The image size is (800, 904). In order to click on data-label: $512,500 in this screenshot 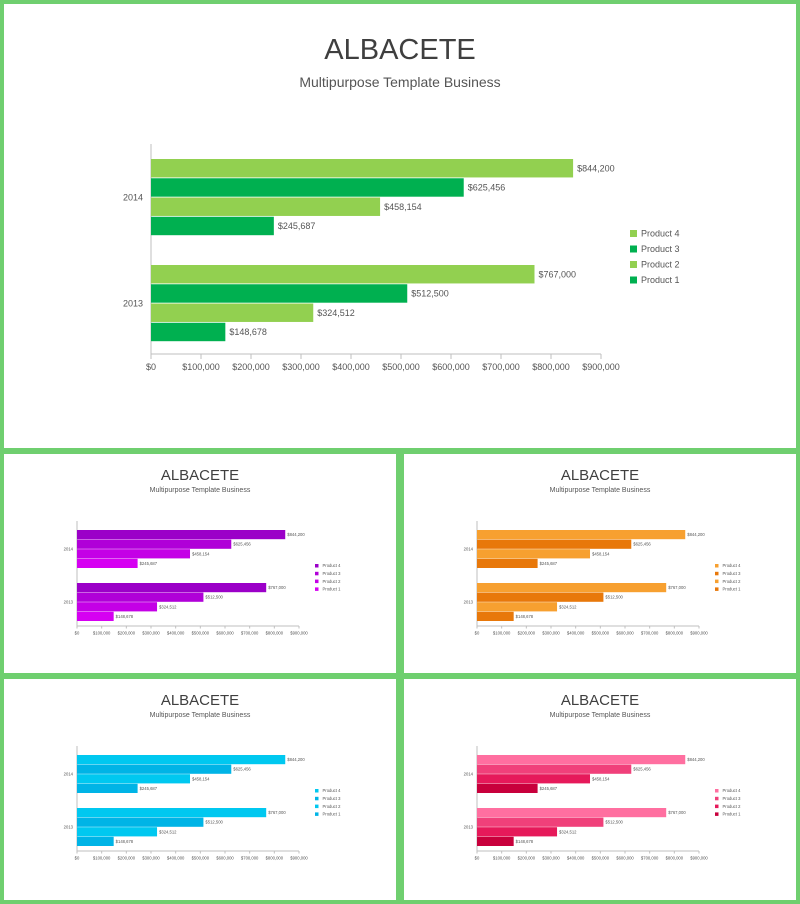, I will do `click(614, 597)`.